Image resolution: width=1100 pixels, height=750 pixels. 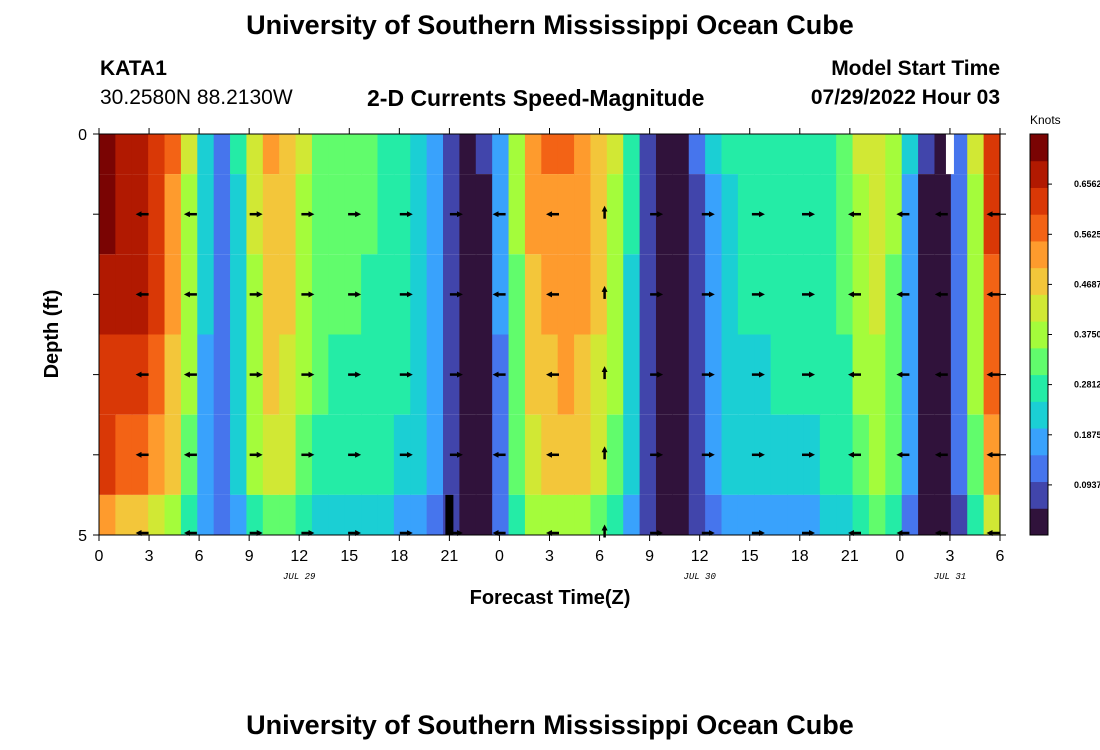 What do you see at coordinates (699, 577) in the screenshot?
I see `date-label: JUL 30` at bounding box center [699, 577].